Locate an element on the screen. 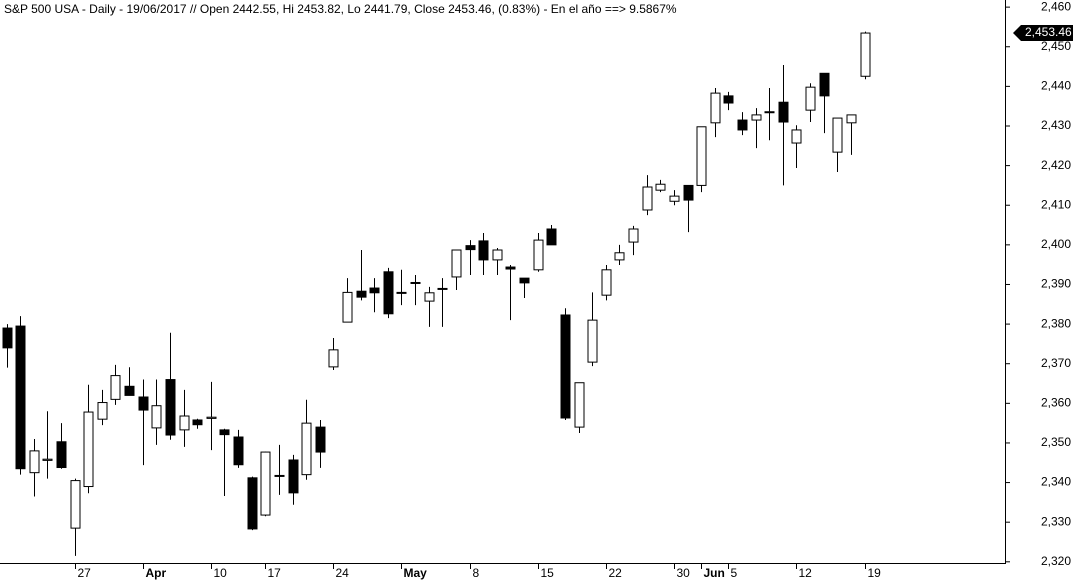  x-tick-label: 8 is located at coordinates (476, 573).